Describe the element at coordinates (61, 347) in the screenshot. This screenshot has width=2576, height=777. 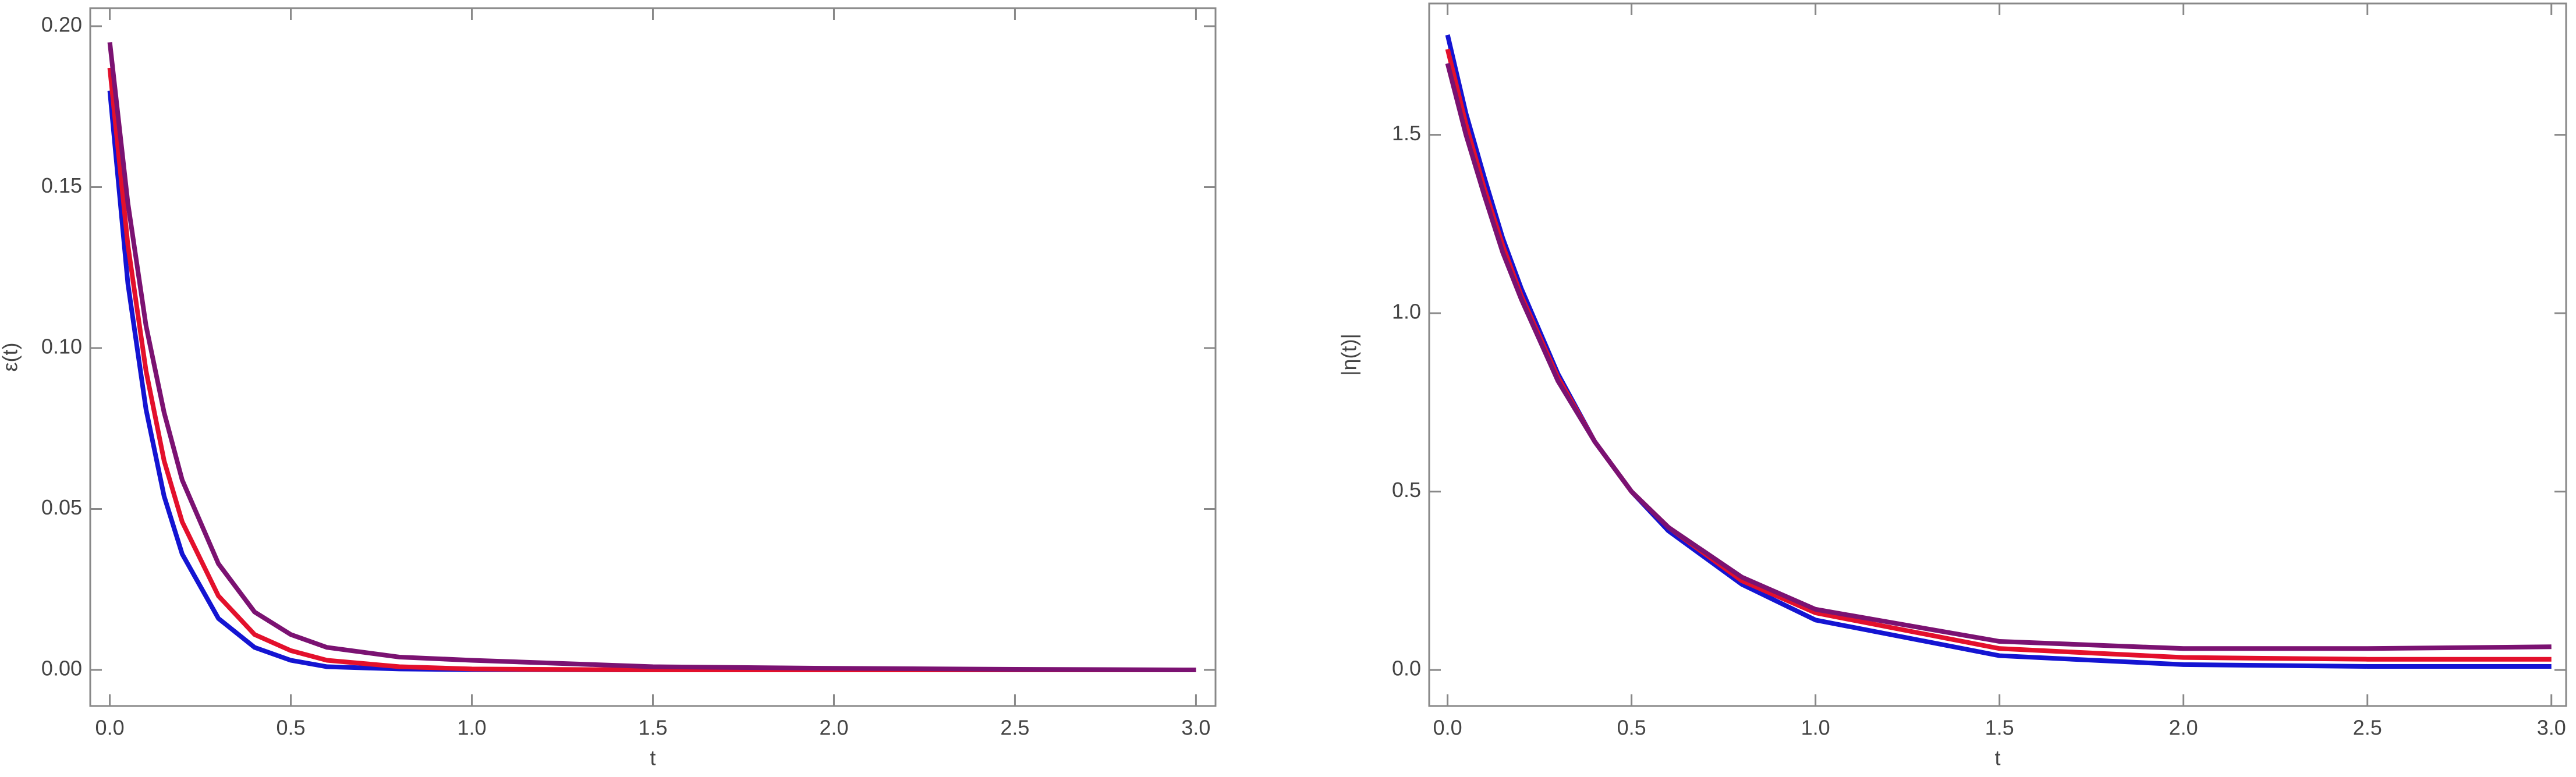
I see `y-tick-label: 0.10` at that location.